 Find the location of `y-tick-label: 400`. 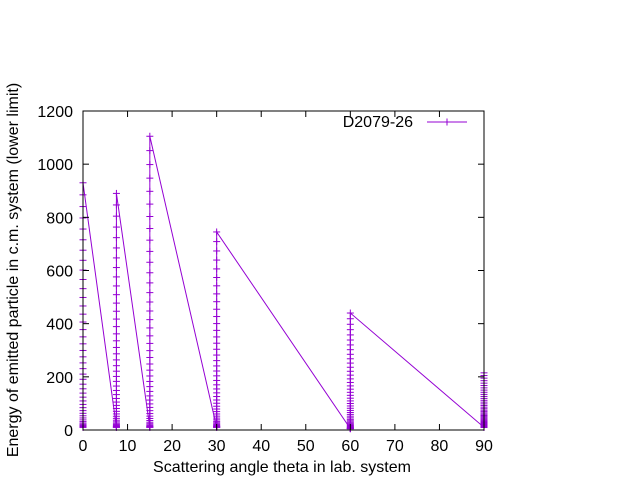

y-tick-label: 400 is located at coordinates (59, 325).